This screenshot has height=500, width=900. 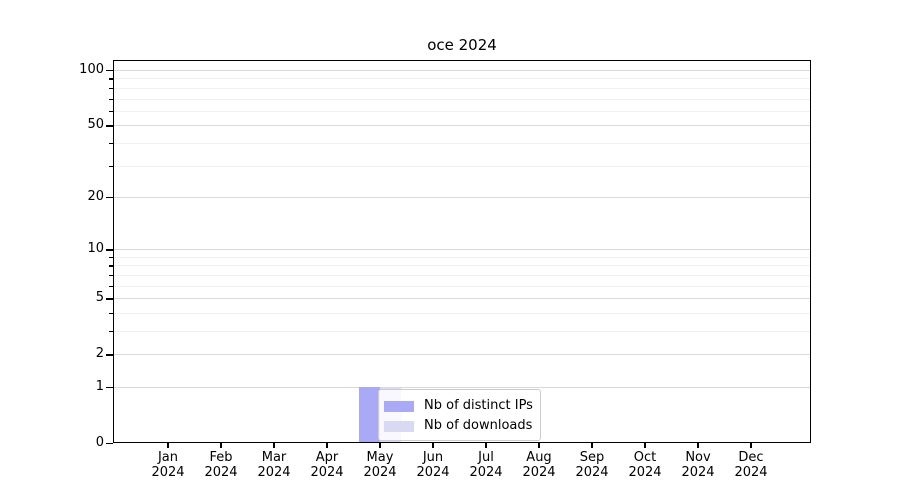 I want to click on x-tick-label: May 2024, so click(x=380, y=465).